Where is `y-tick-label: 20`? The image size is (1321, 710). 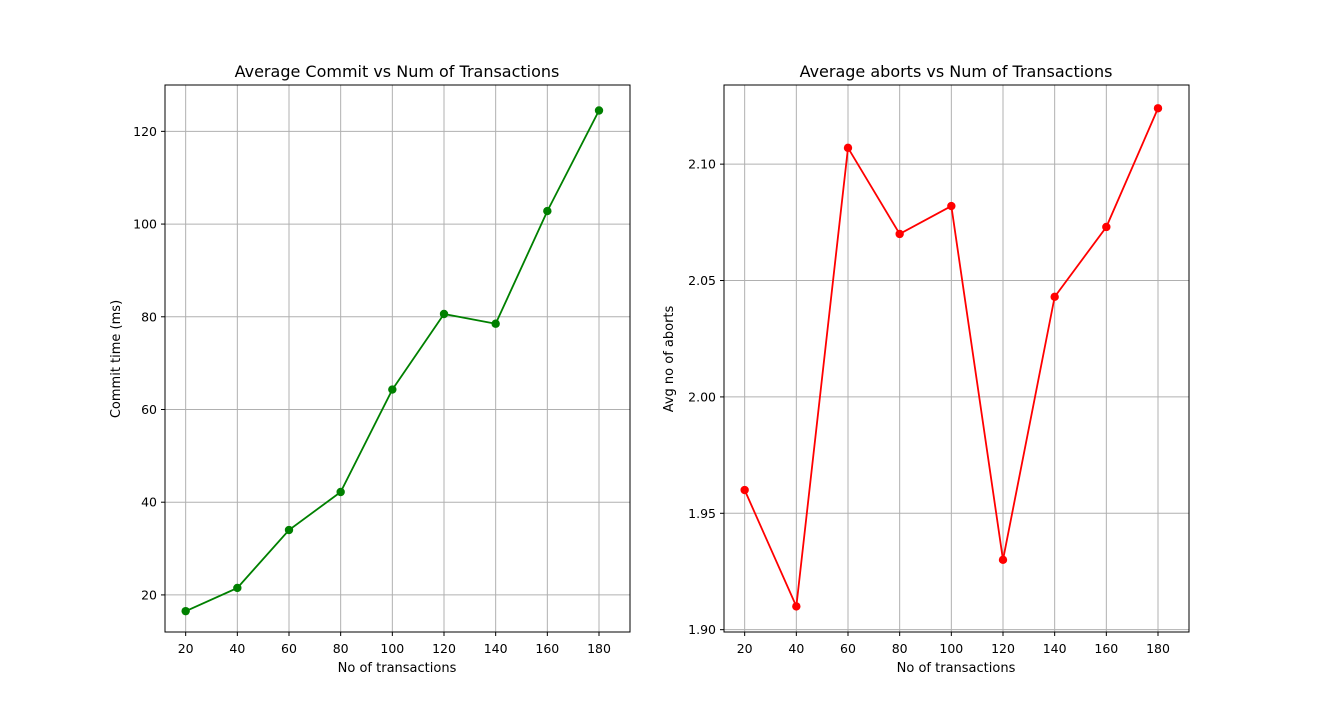 y-tick-label: 20 is located at coordinates (149, 594).